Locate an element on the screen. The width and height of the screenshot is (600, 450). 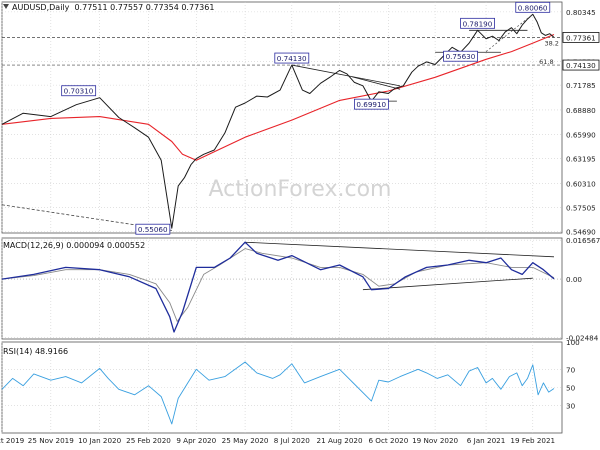
last-price-box is located at coordinates (581, 37).